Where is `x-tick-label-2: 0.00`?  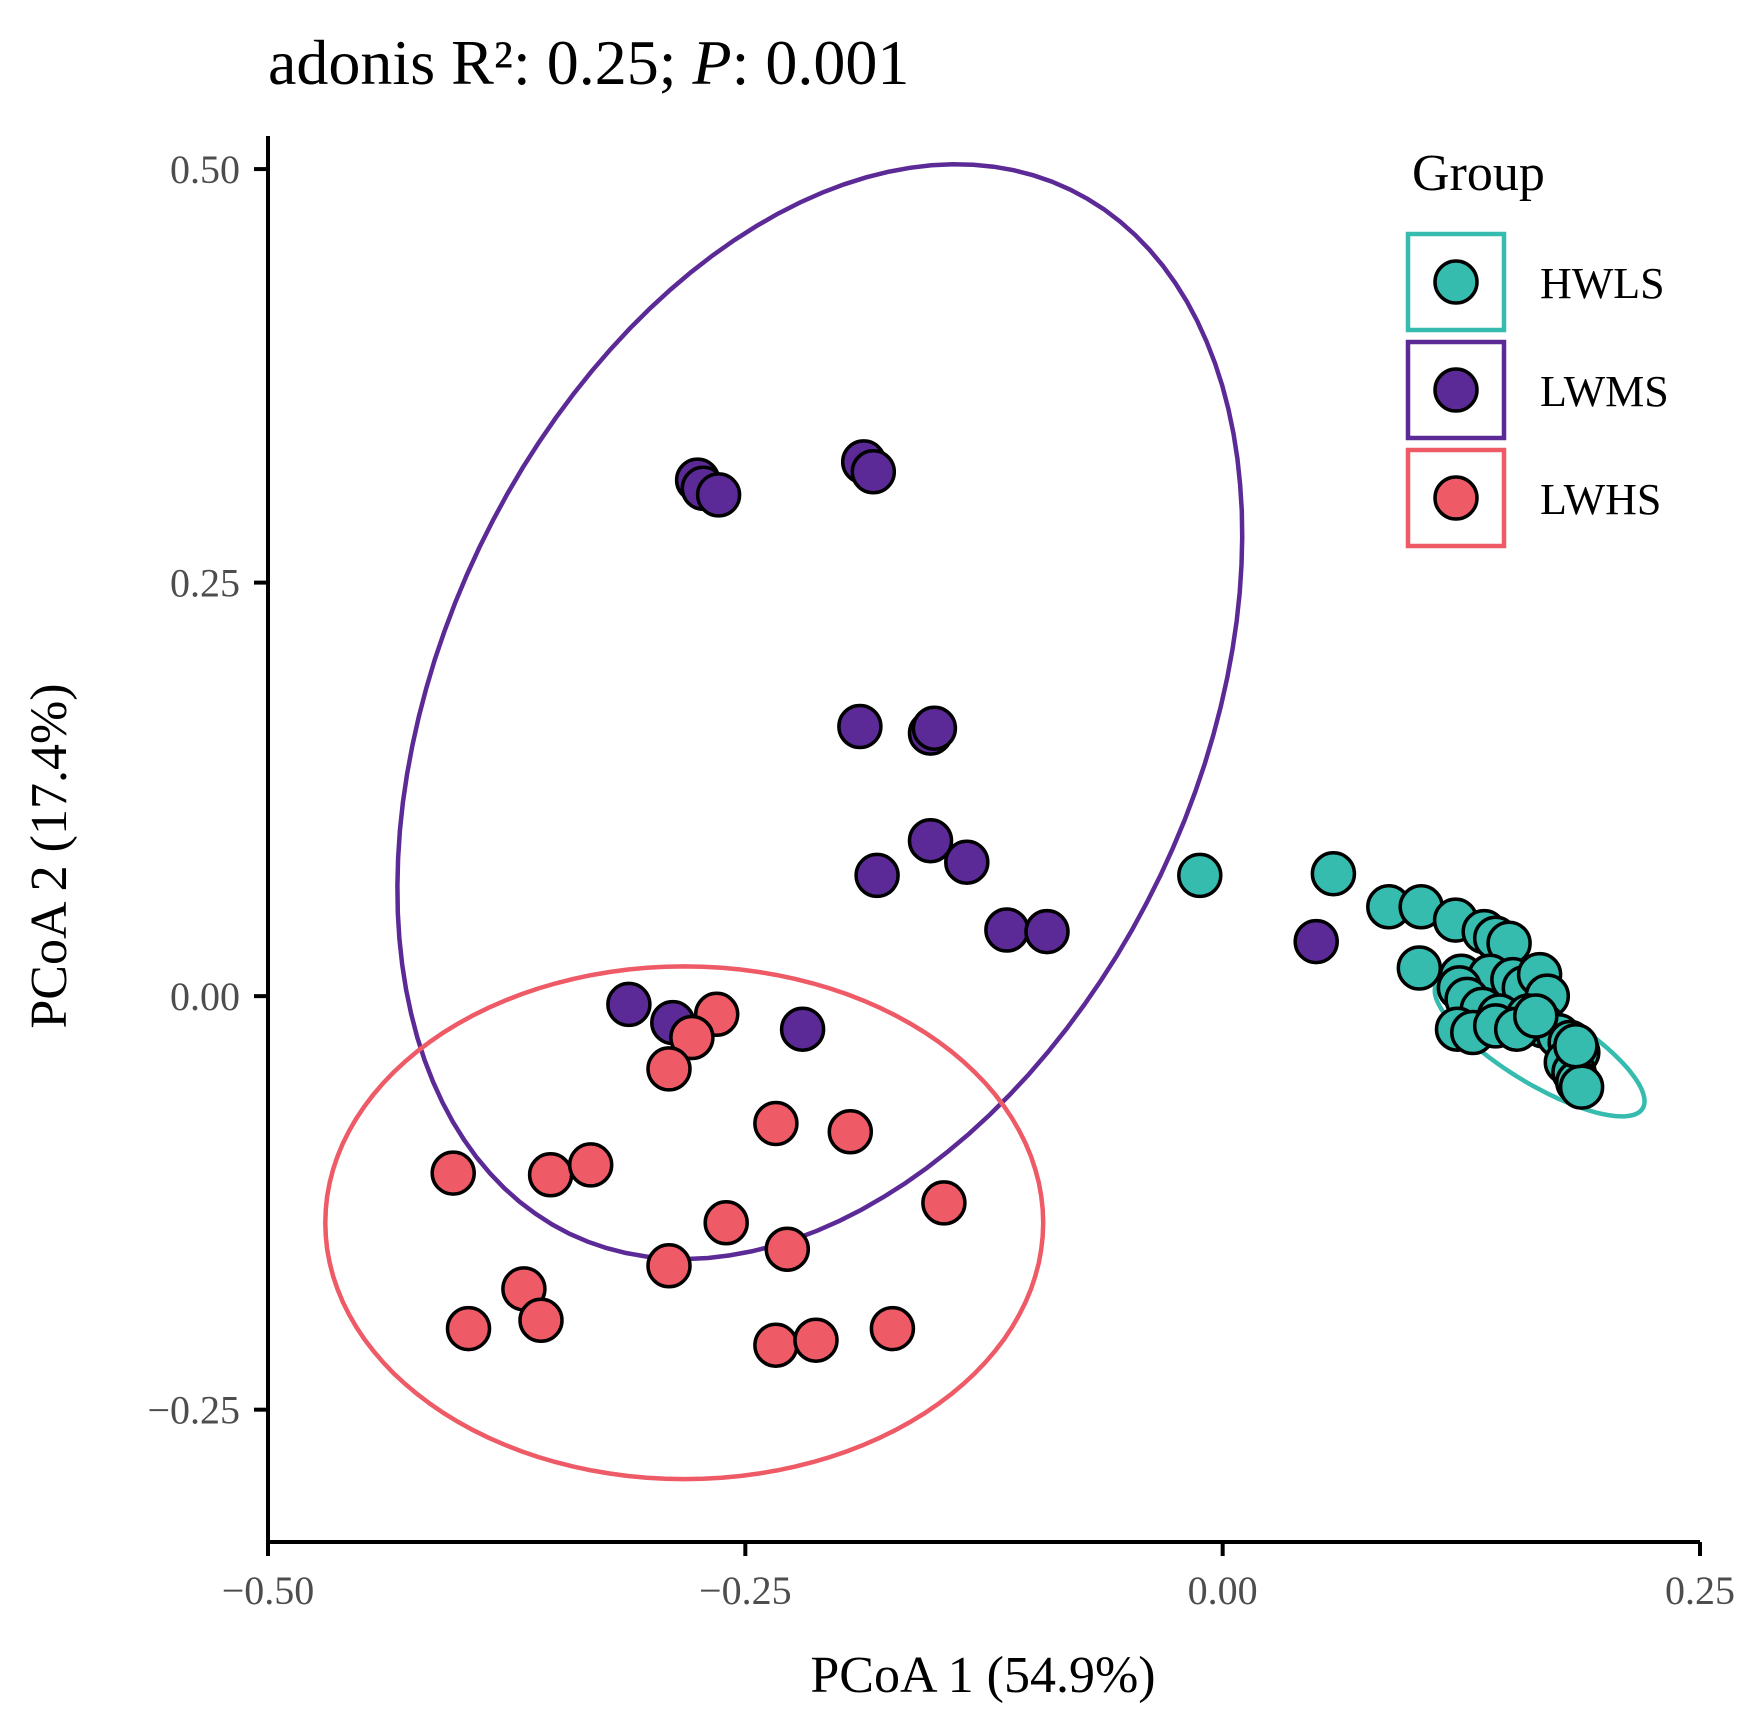
x-tick-label-2: 0.00 is located at coordinates (1223, 1590).